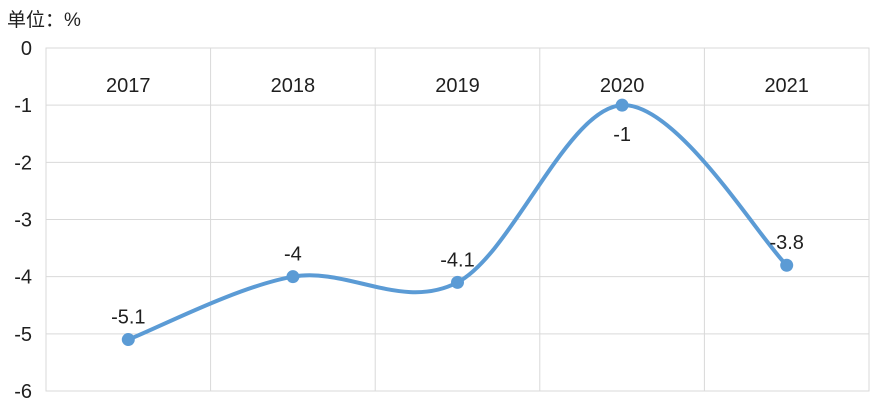 The height and width of the screenshot is (407, 890). Describe the element at coordinates (23, 221) in the screenshot. I see `y-tick-label: -3` at that location.